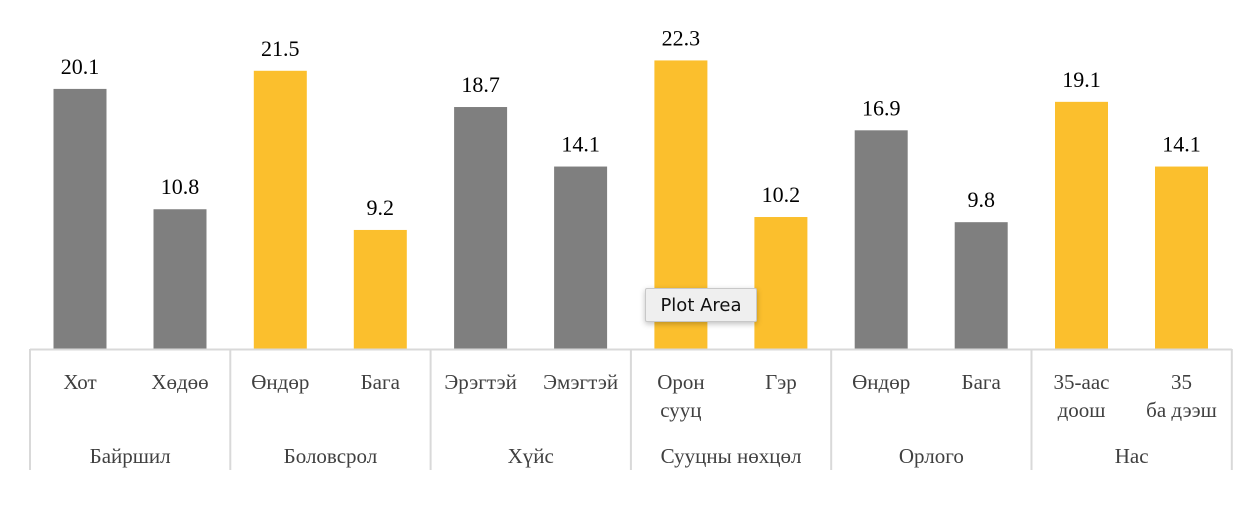 Image resolution: width=1258 pixels, height=516 pixels. What do you see at coordinates (701, 305) in the screenshot?
I see `plot-area-tooltip: Plot Area` at bounding box center [701, 305].